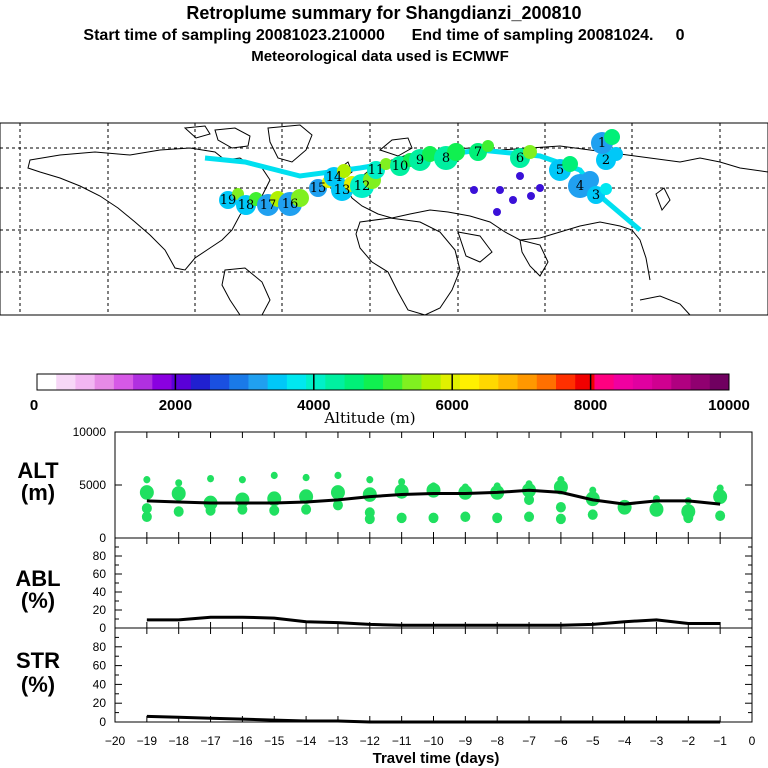 This screenshot has height=768, width=768. I want to click on x-tick-label: −3, so click(657, 741).